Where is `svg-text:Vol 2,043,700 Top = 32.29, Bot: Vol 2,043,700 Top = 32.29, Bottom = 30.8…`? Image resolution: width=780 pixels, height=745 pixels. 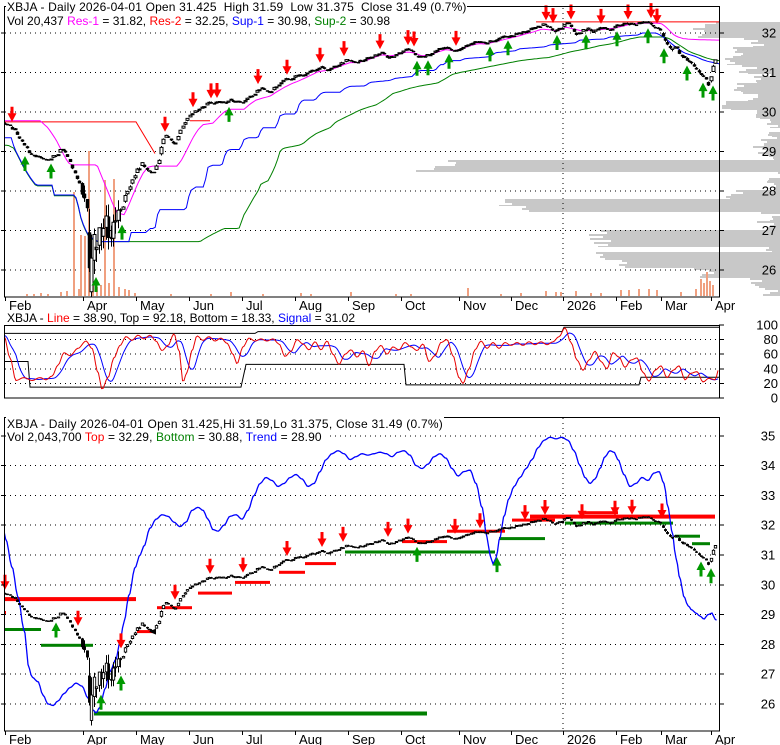
svg-text:Vol 2,043,700 Top = 32.29, Bot: Vol 2,043,700 Top = 32.29, Bottom = 30.8… is located at coordinates (164, 437).